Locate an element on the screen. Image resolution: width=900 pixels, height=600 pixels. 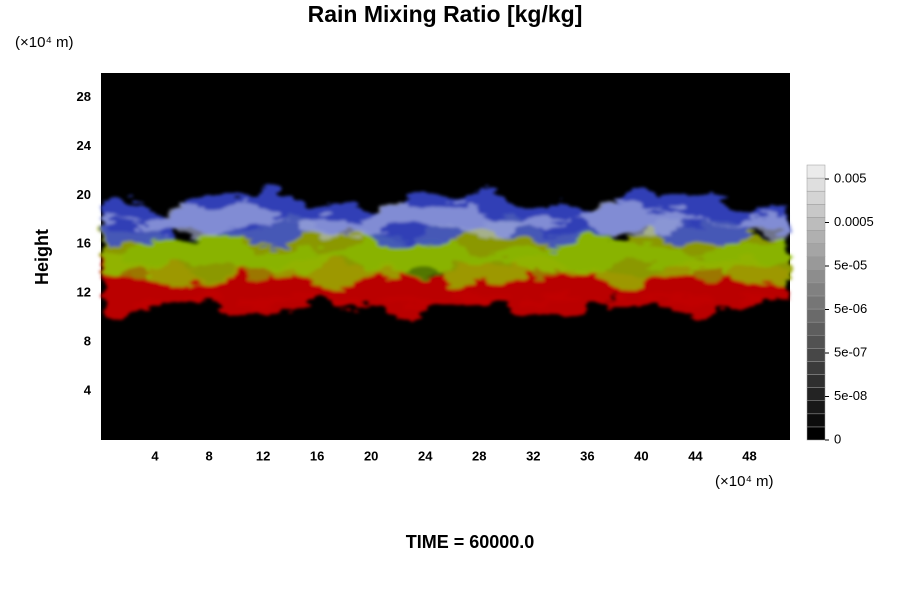
chart-title: Rain Mixing Ratio [kg/kg] is located at coordinates (445, 14).